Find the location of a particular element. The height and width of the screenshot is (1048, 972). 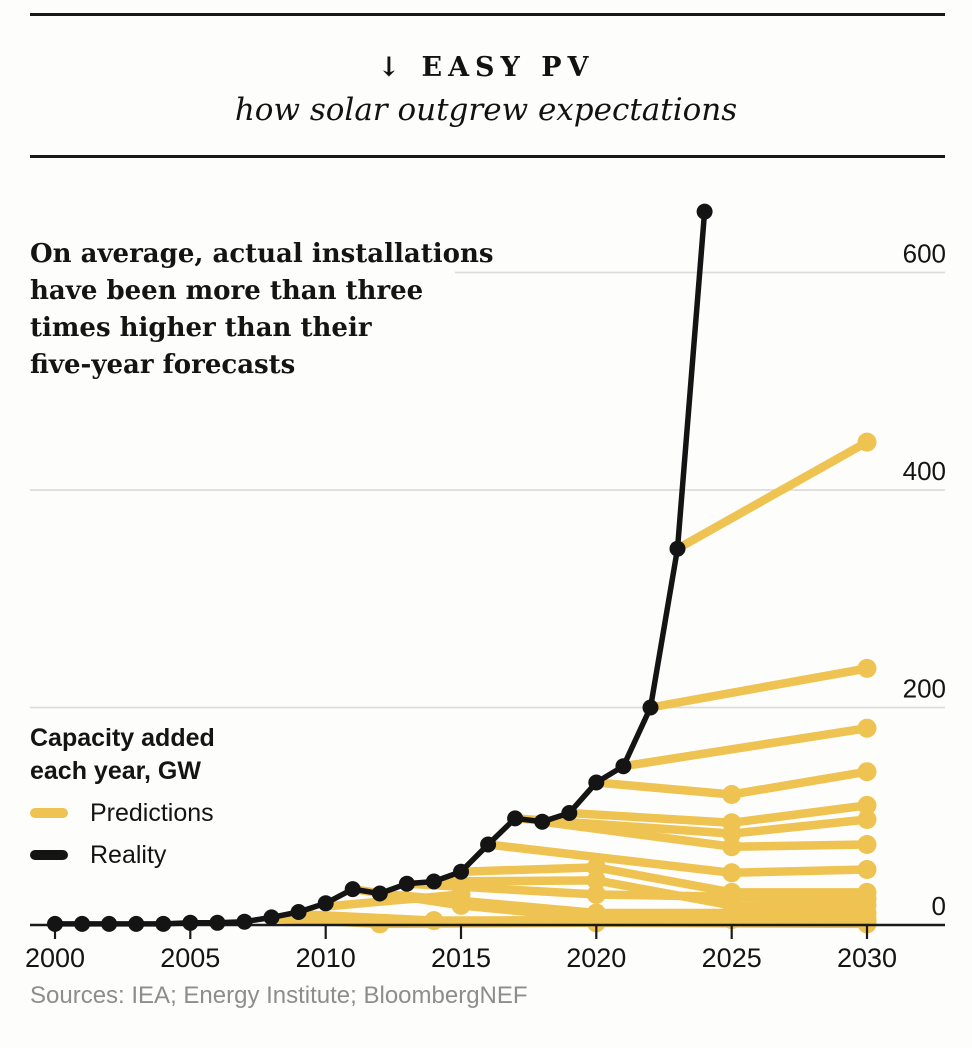

svg-text: 2005 is located at coordinates (190, 958).